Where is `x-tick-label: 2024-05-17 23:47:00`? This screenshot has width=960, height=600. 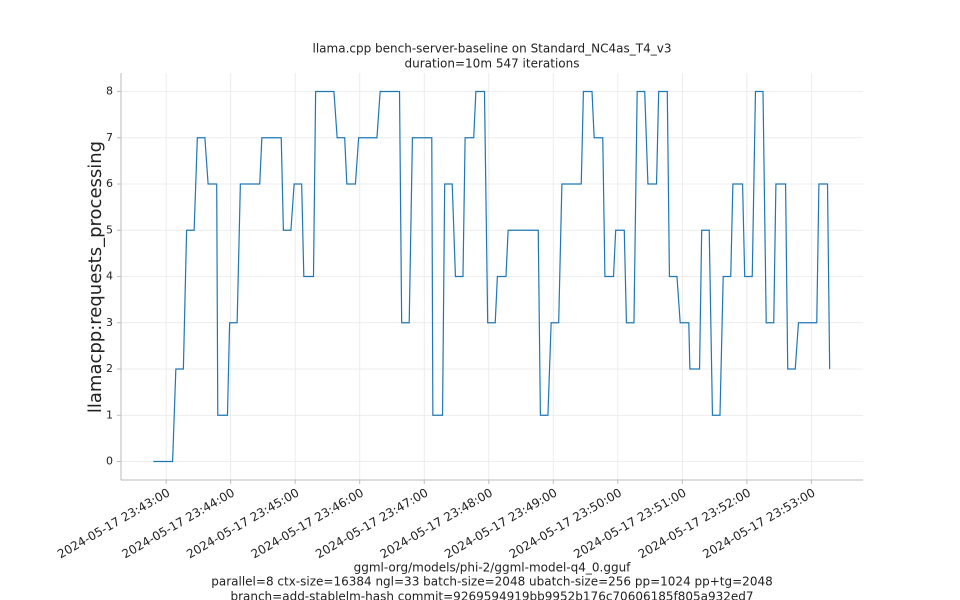 x-tick-label: 2024-05-17 23:47:00 is located at coordinates (371, 524).